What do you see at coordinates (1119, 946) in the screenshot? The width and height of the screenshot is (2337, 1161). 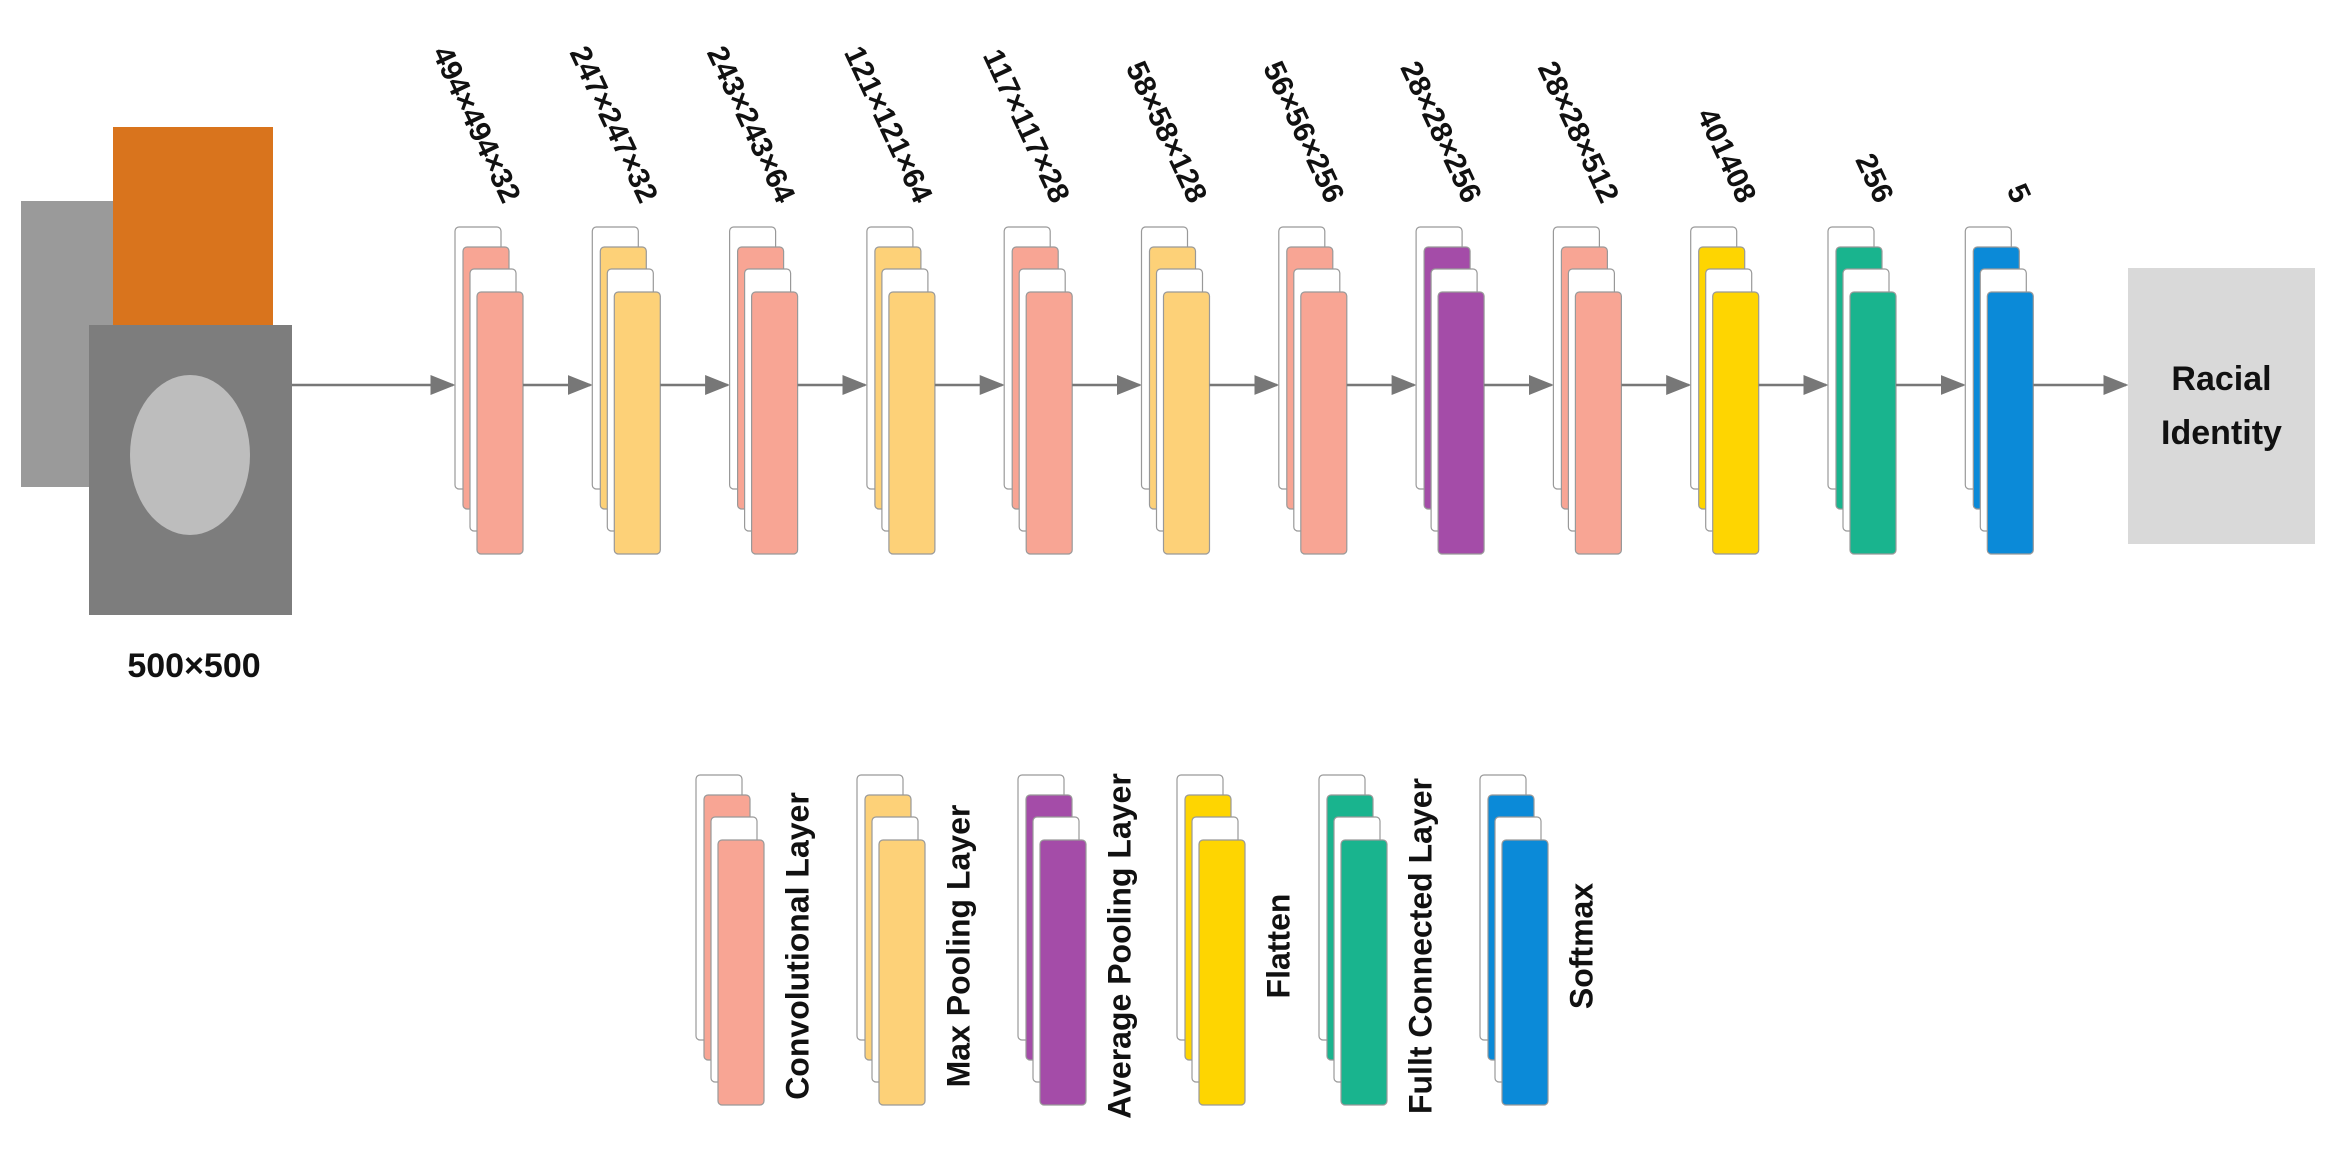 I see `legend-label: Average Pooling Layer` at bounding box center [1119, 946].